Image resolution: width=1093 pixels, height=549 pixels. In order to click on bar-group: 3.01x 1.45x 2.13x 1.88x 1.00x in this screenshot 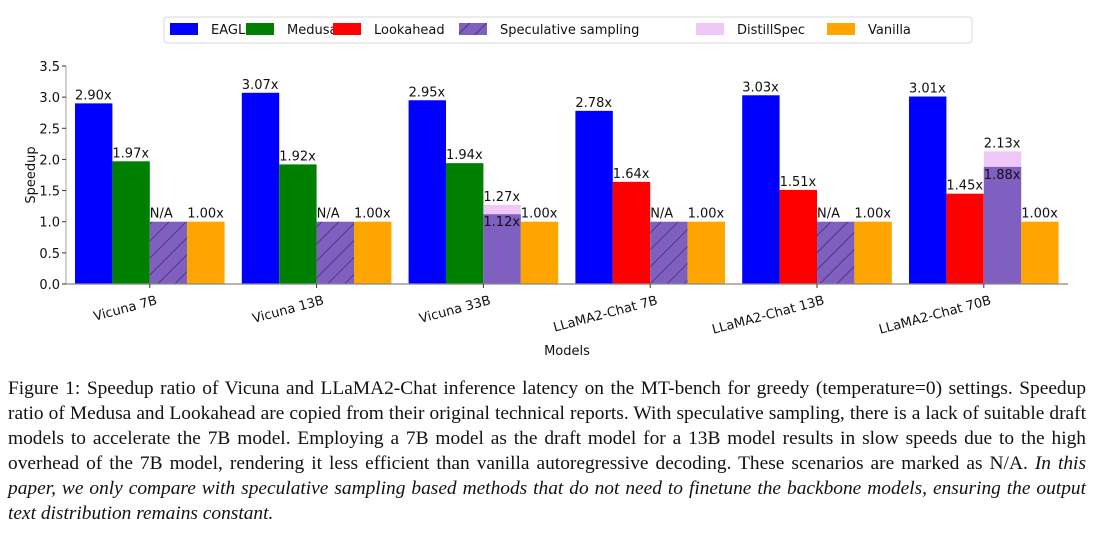, I will do `click(984, 183)`.